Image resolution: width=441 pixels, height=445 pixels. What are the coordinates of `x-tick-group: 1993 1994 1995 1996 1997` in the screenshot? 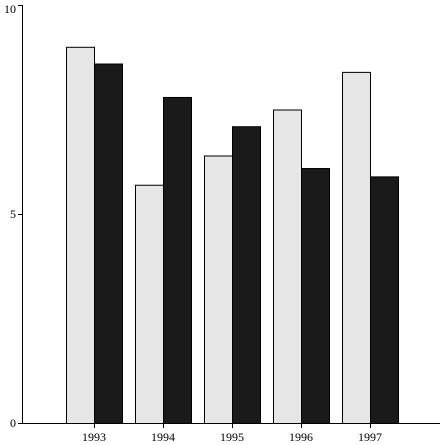 It's located at (232, 433).